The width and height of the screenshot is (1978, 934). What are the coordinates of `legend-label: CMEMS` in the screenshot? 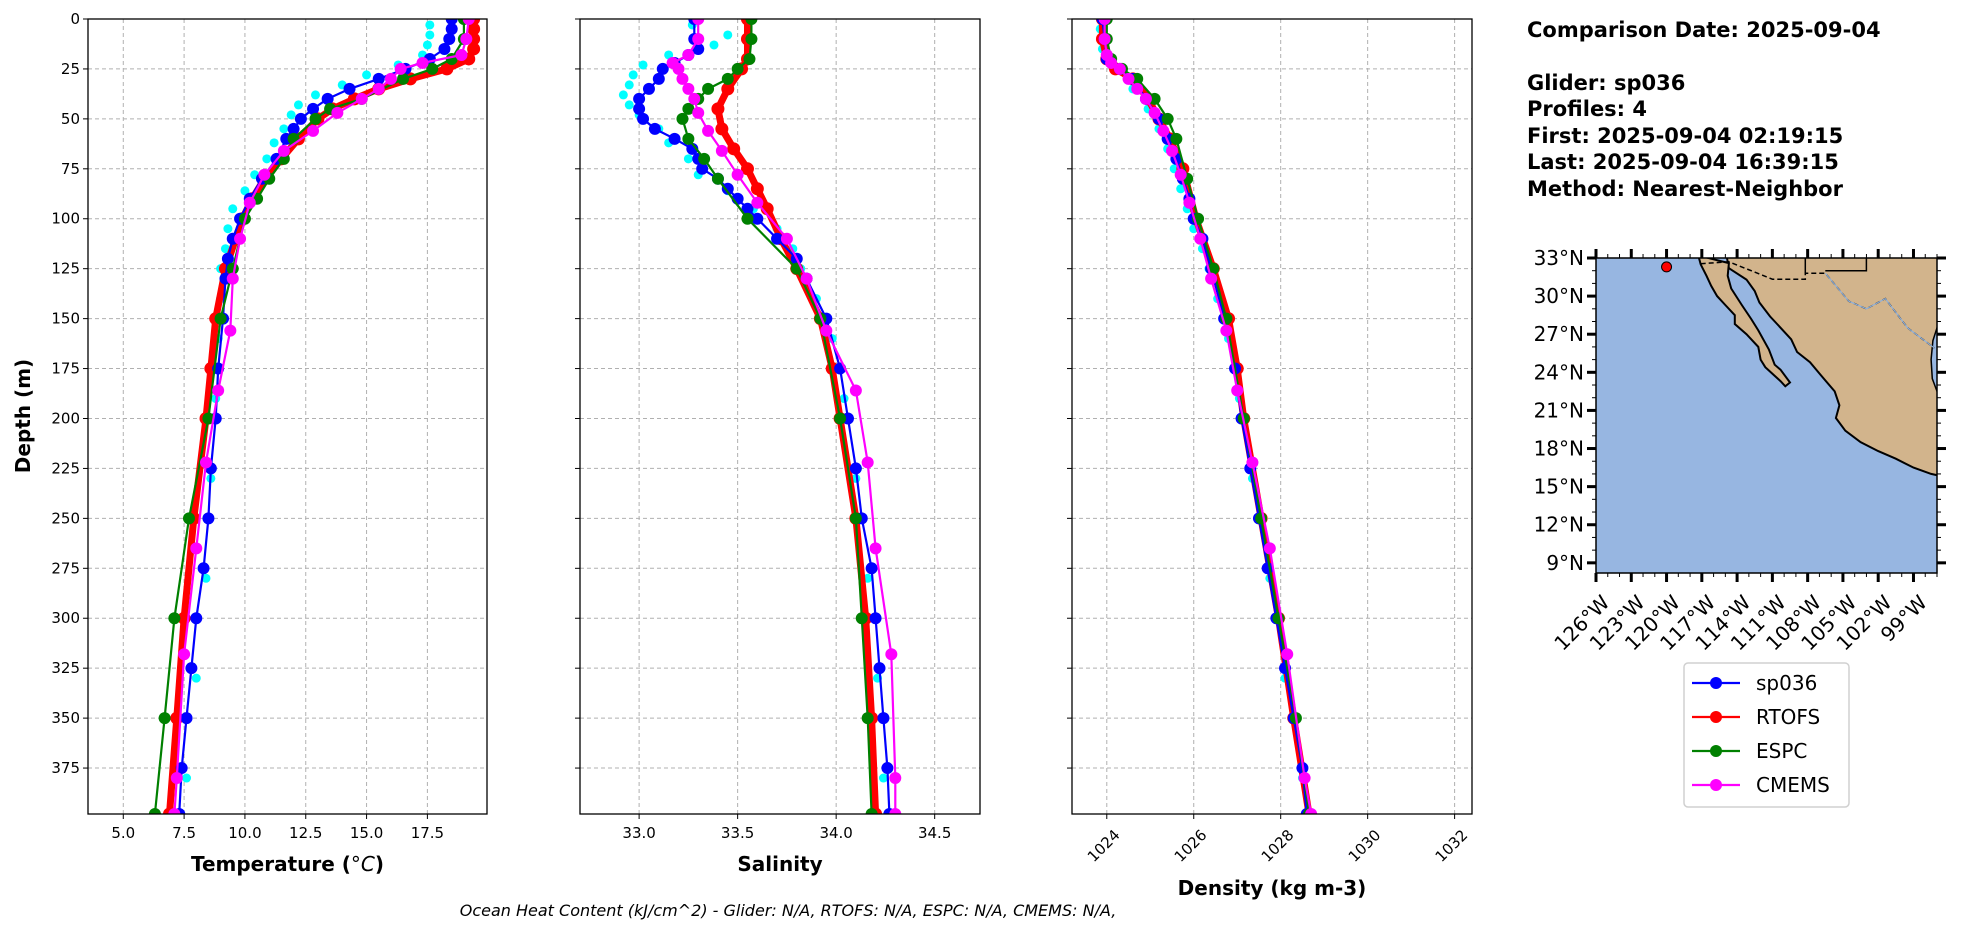 It's located at (1793, 785).